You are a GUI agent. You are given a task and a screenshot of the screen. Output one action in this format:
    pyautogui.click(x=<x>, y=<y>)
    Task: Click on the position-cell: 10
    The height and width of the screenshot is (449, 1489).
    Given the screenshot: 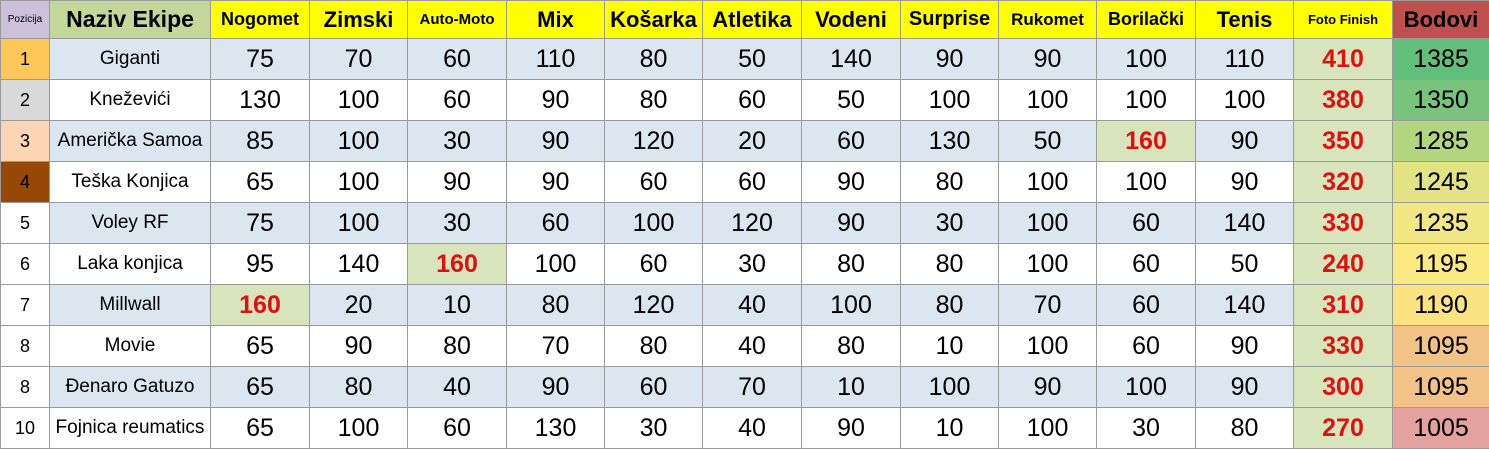 What is the action you would take?
    pyautogui.click(x=25, y=428)
    